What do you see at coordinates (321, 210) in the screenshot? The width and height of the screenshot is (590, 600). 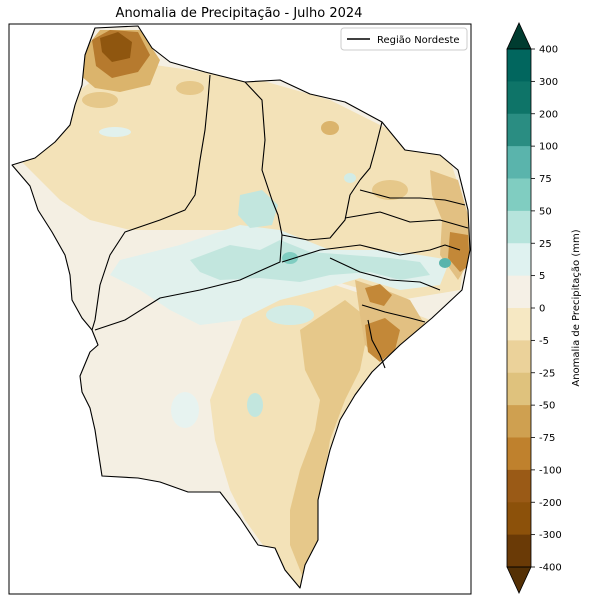 I see `border-ce-pb` at bounding box center [321, 210].